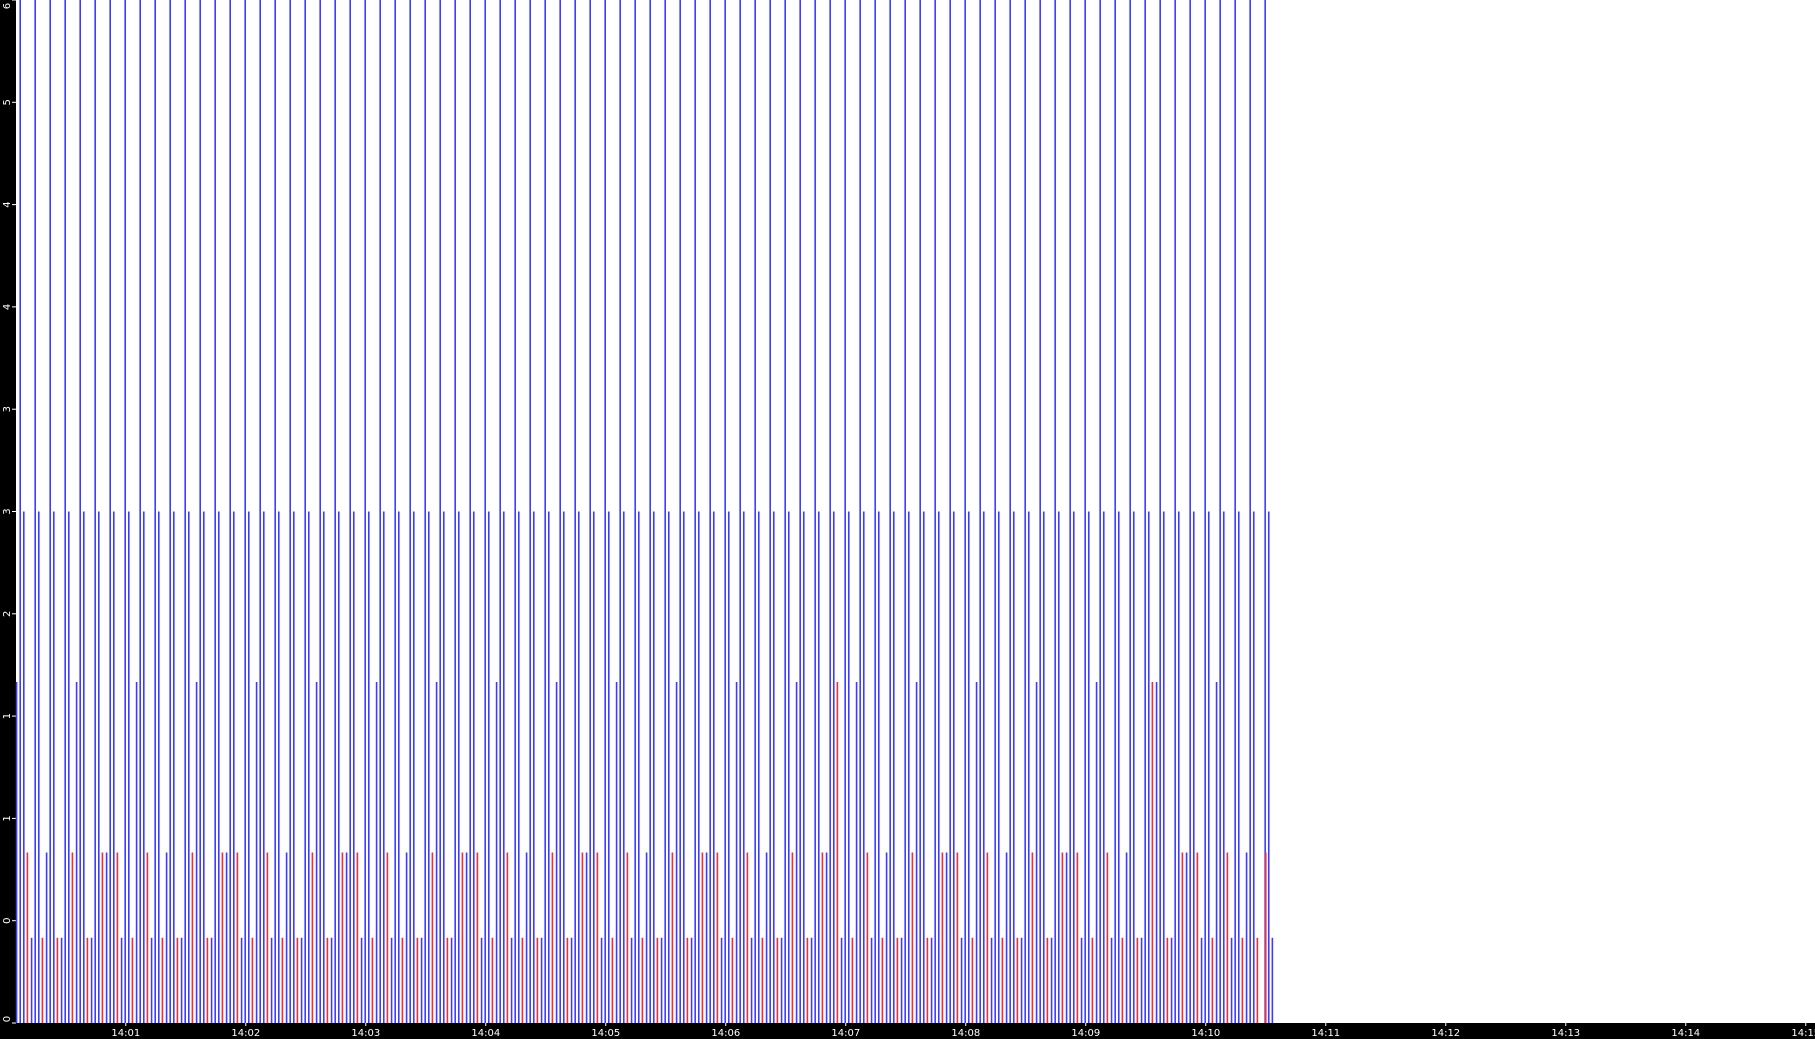 This screenshot has width=1815, height=1039. I want to click on x-tick-label: 14:14, so click(1685, 1033).